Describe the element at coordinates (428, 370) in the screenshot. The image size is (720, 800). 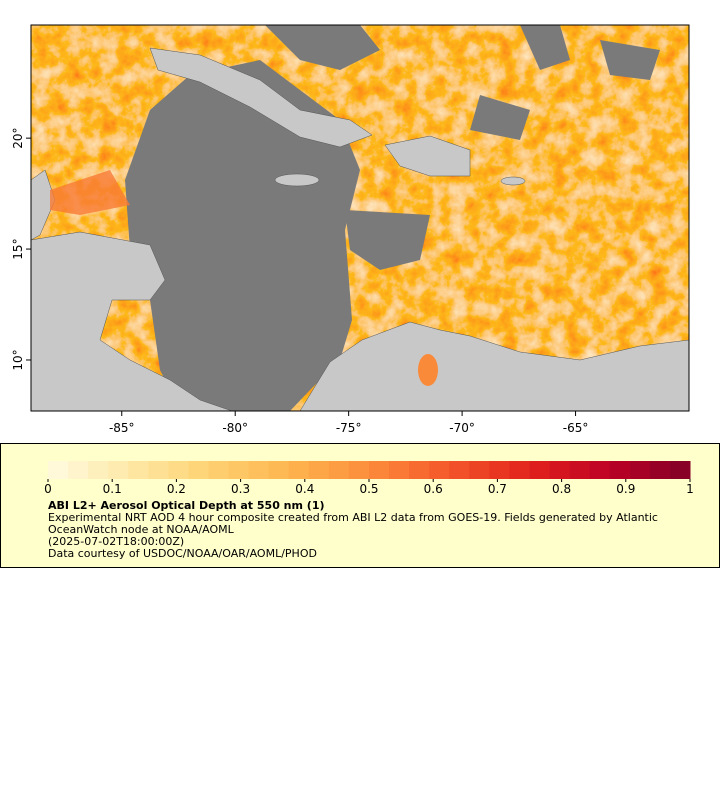
I see `lake-maracaibo` at that location.